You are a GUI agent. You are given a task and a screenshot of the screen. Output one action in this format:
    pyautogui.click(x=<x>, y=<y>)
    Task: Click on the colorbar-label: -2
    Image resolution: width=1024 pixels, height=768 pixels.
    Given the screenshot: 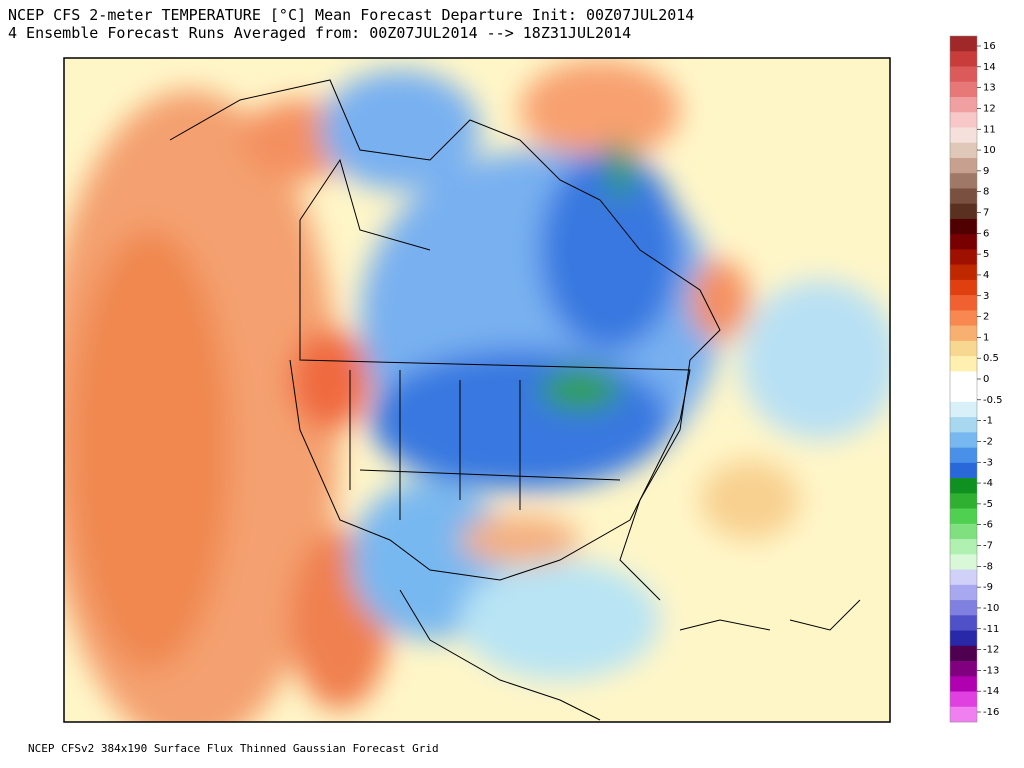 What is the action you would take?
    pyautogui.click(x=988, y=441)
    